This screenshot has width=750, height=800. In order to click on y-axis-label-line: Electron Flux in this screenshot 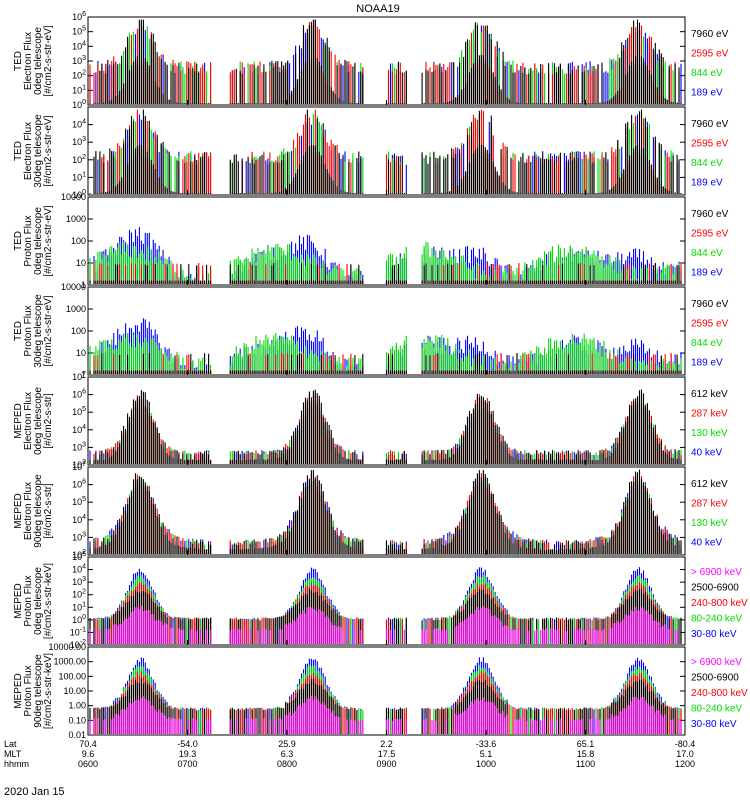, I will do `click(28, 421)`.